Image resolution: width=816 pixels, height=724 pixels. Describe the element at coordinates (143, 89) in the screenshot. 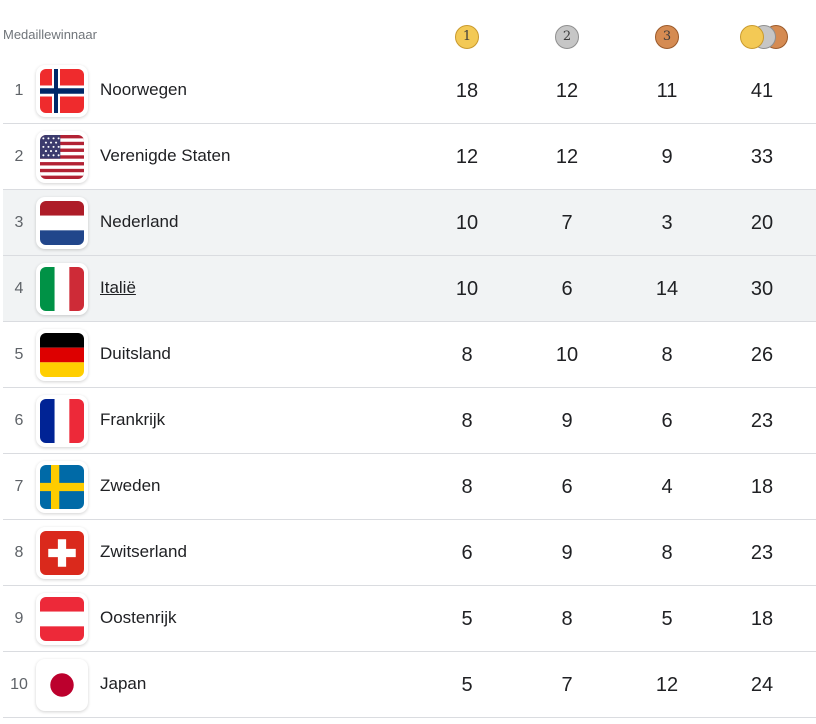

I see `country-name: Noorwegen` at that location.